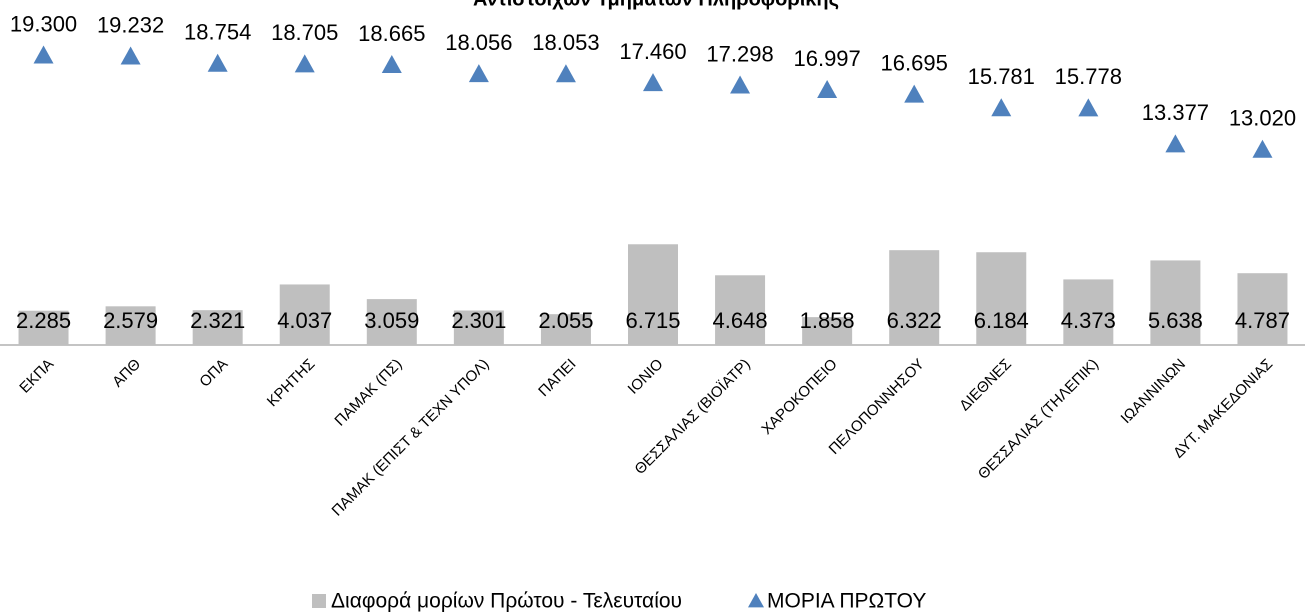 This screenshot has width=1312, height=616. Describe the element at coordinates (826, 58) in the screenshot. I see `data-label: 16.997` at that location.